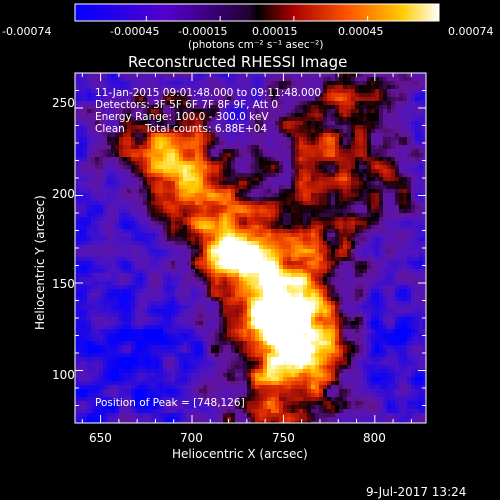 The height and width of the screenshot is (500, 500). What do you see at coordinates (63, 194) in the screenshot?
I see `y-tick-label: 200` at bounding box center [63, 194].